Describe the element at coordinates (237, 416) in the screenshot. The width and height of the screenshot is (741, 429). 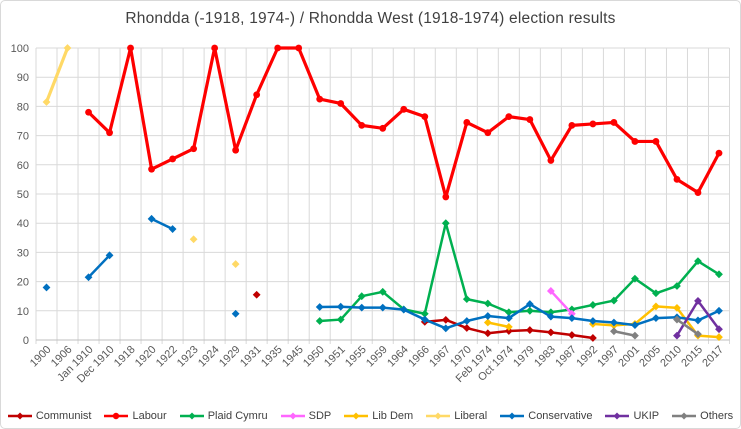
I see `legend-item-label: Plaid Cymru` at that location.